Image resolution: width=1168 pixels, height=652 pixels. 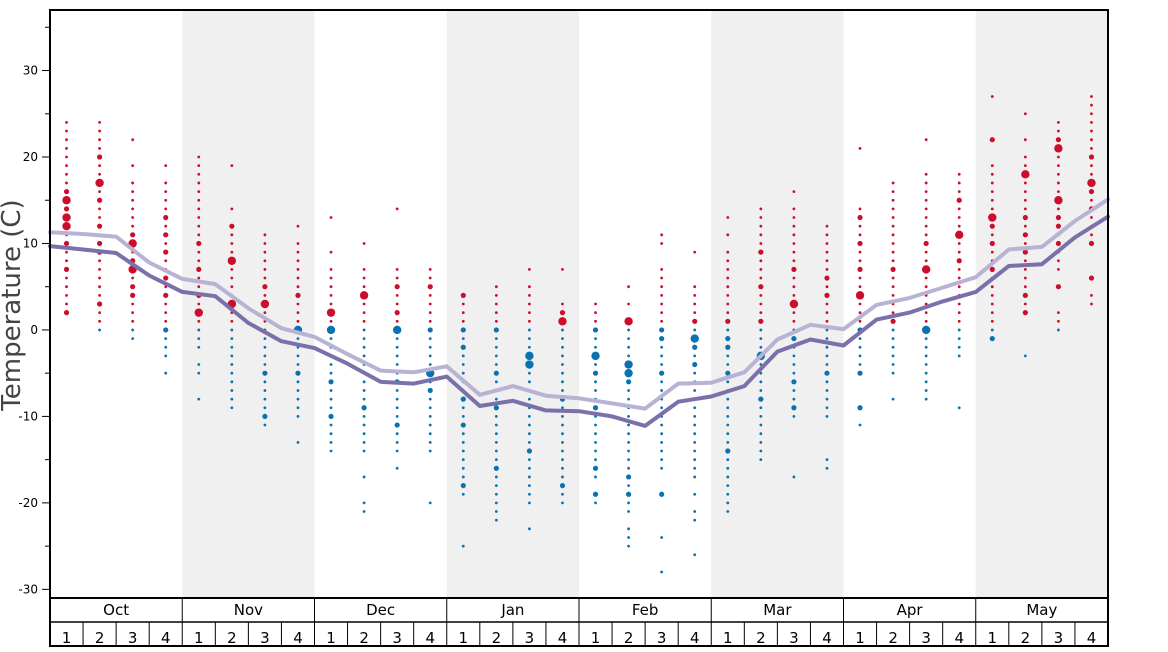 I want to click on week-label: 4, so click(x=563, y=638).